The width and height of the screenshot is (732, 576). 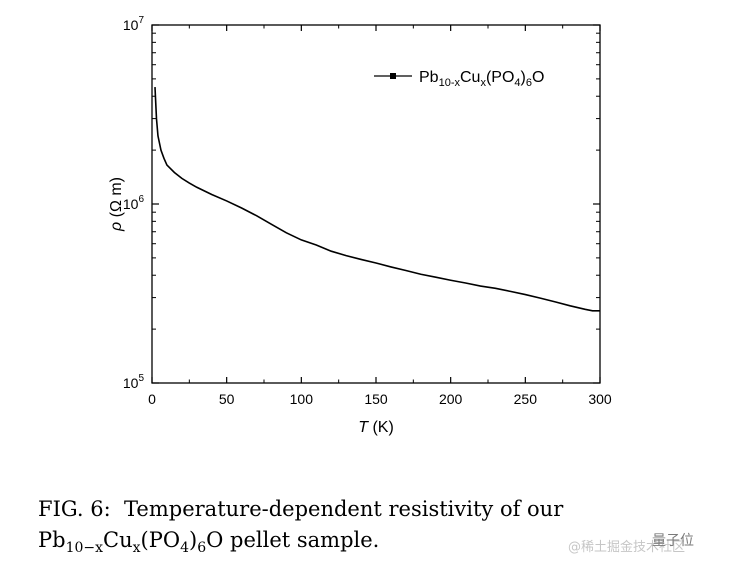 I want to click on x-tick-label: 150, so click(x=376, y=399).